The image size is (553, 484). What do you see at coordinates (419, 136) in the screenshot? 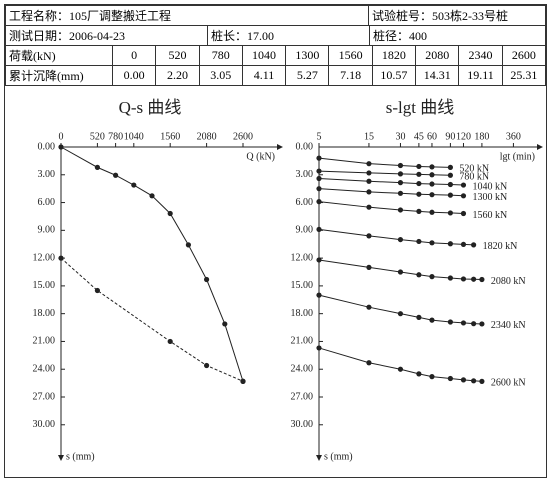
I see `x-tick-label: 45` at bounding box center [419, 136].